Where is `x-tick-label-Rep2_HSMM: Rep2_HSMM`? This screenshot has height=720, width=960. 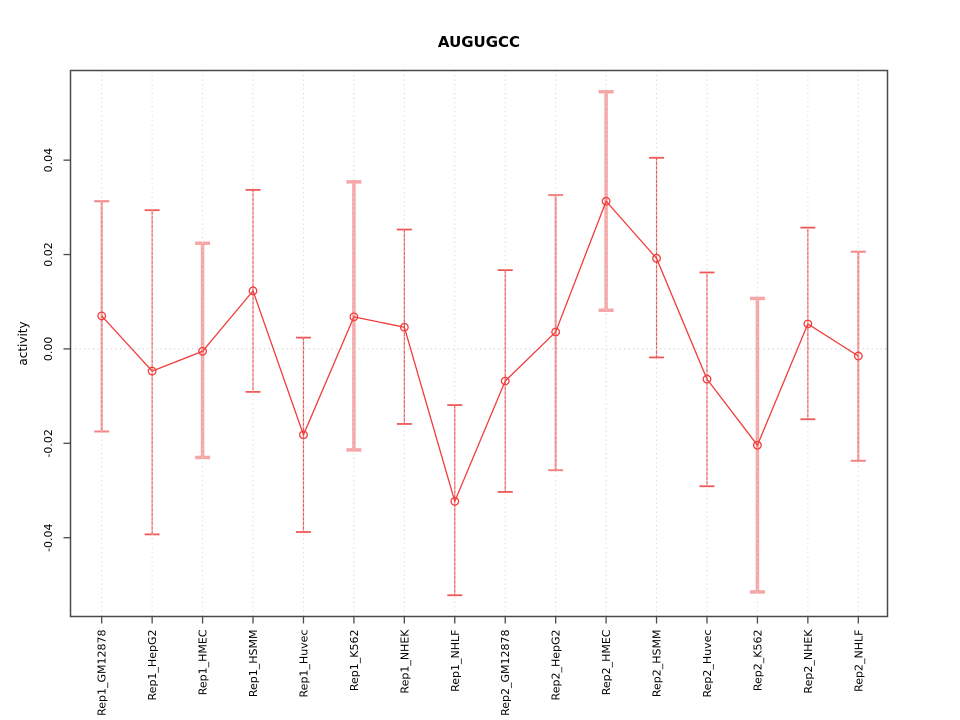
x-tick-label-Rep2_HSMM: Rep2_HSMM is located at coordinates (657, 664).